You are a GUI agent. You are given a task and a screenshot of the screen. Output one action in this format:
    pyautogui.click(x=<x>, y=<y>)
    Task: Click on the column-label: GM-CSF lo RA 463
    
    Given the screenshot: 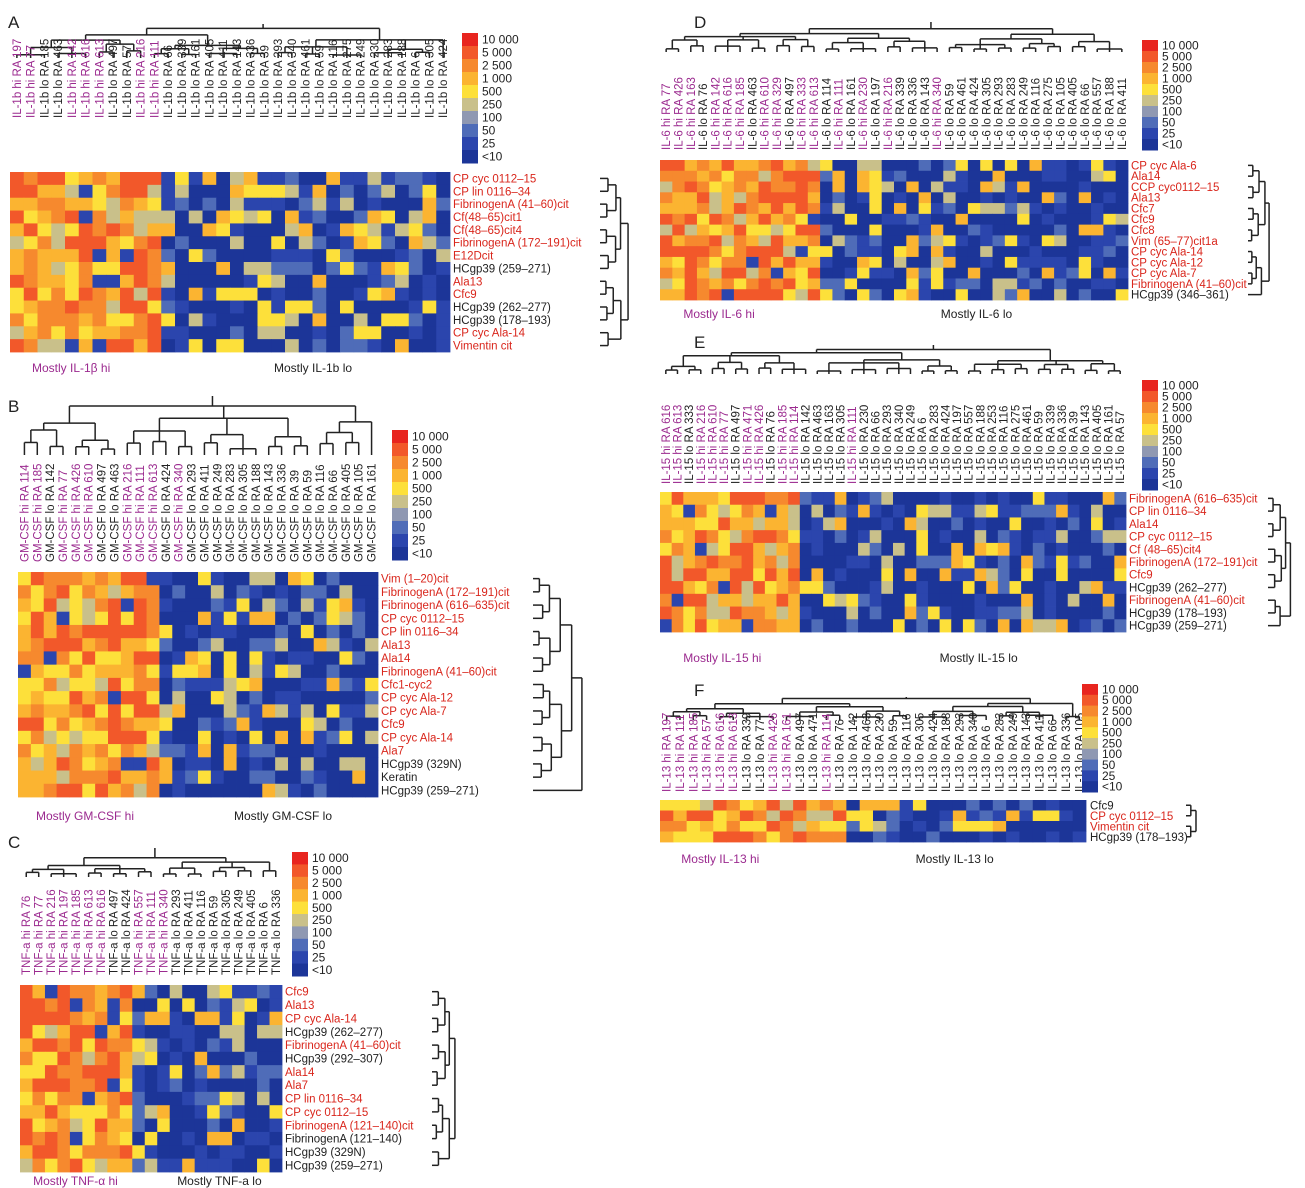 What is the action you would take?
    pyautogui.click(x=115, y=513)
    